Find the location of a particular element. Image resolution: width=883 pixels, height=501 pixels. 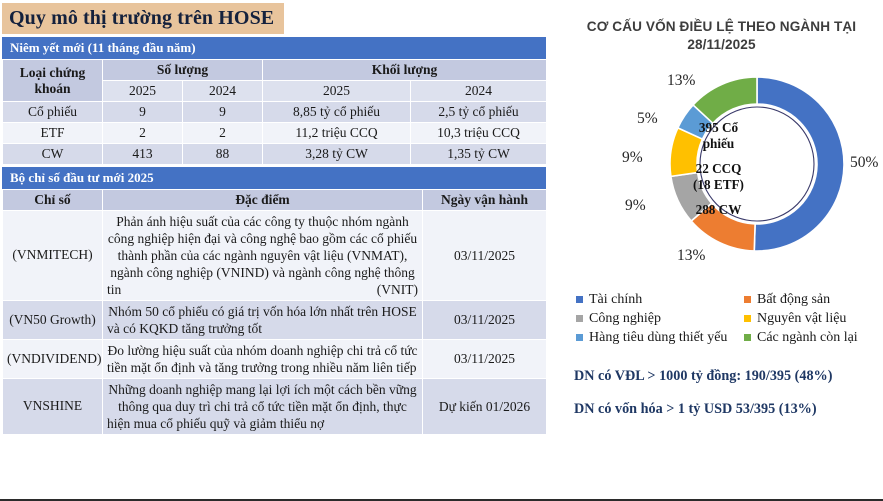

cell-vol-2025: 8,85 tỷ cổ phiếu is located at coordinates (336, 112).